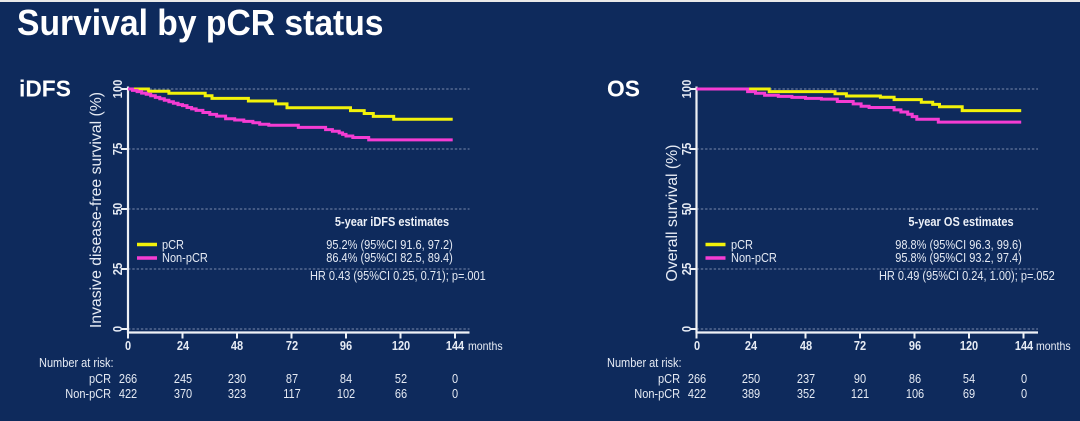 This screenshot has height=421, width=1080. What do you see at coordinates (805, 345) in the screenshot?
I see `os-x-tick-label-48: 48` at bounding box center [805, 345].